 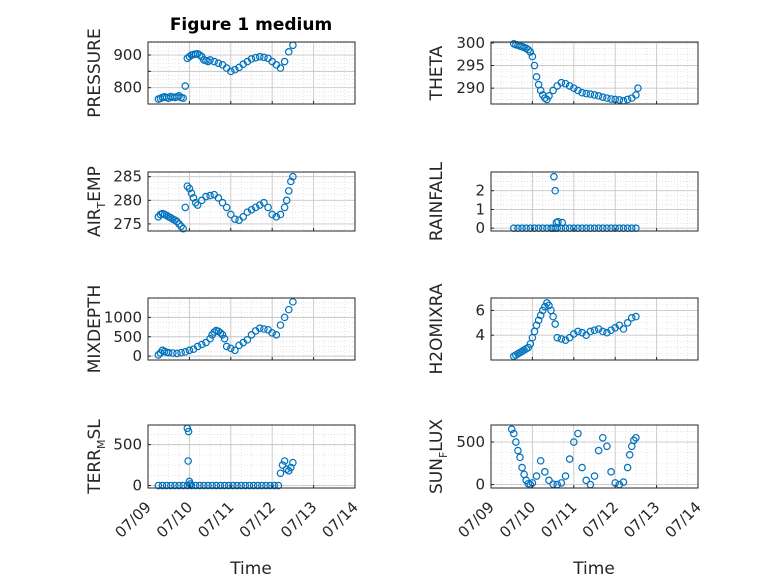 What do you see at coordinates (133, 519) in the screenshot?
I see `x-tick-label: 07/09` at bounding box center [133, 519].